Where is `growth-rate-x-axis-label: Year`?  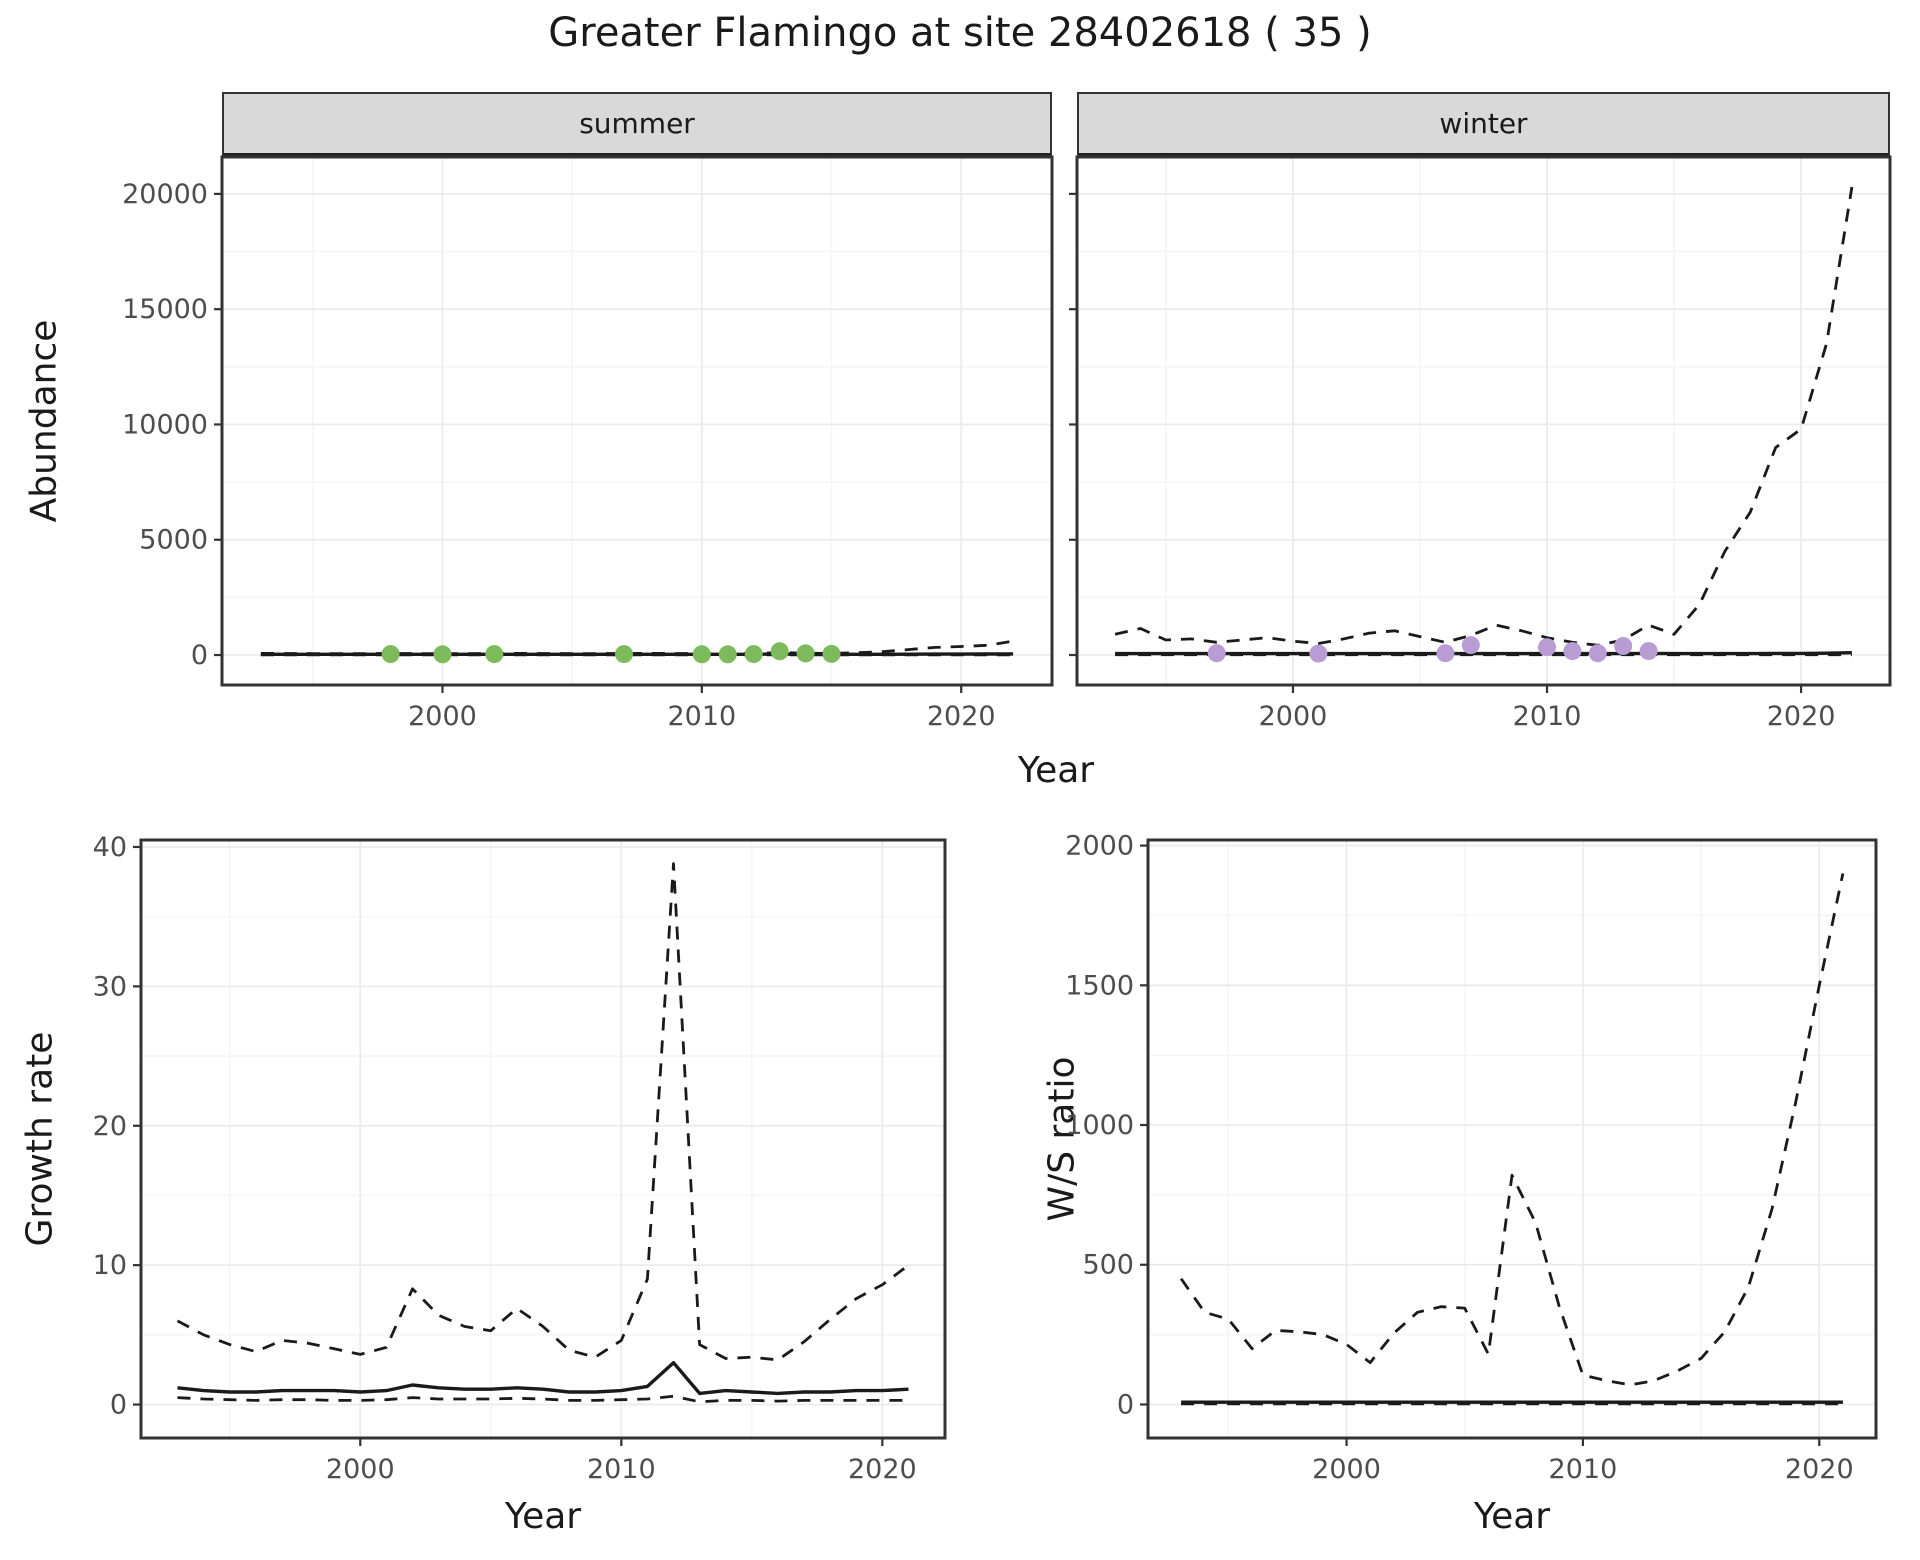
growth-rate-x-axis-label: Year is located at coordinates (543, 1516).